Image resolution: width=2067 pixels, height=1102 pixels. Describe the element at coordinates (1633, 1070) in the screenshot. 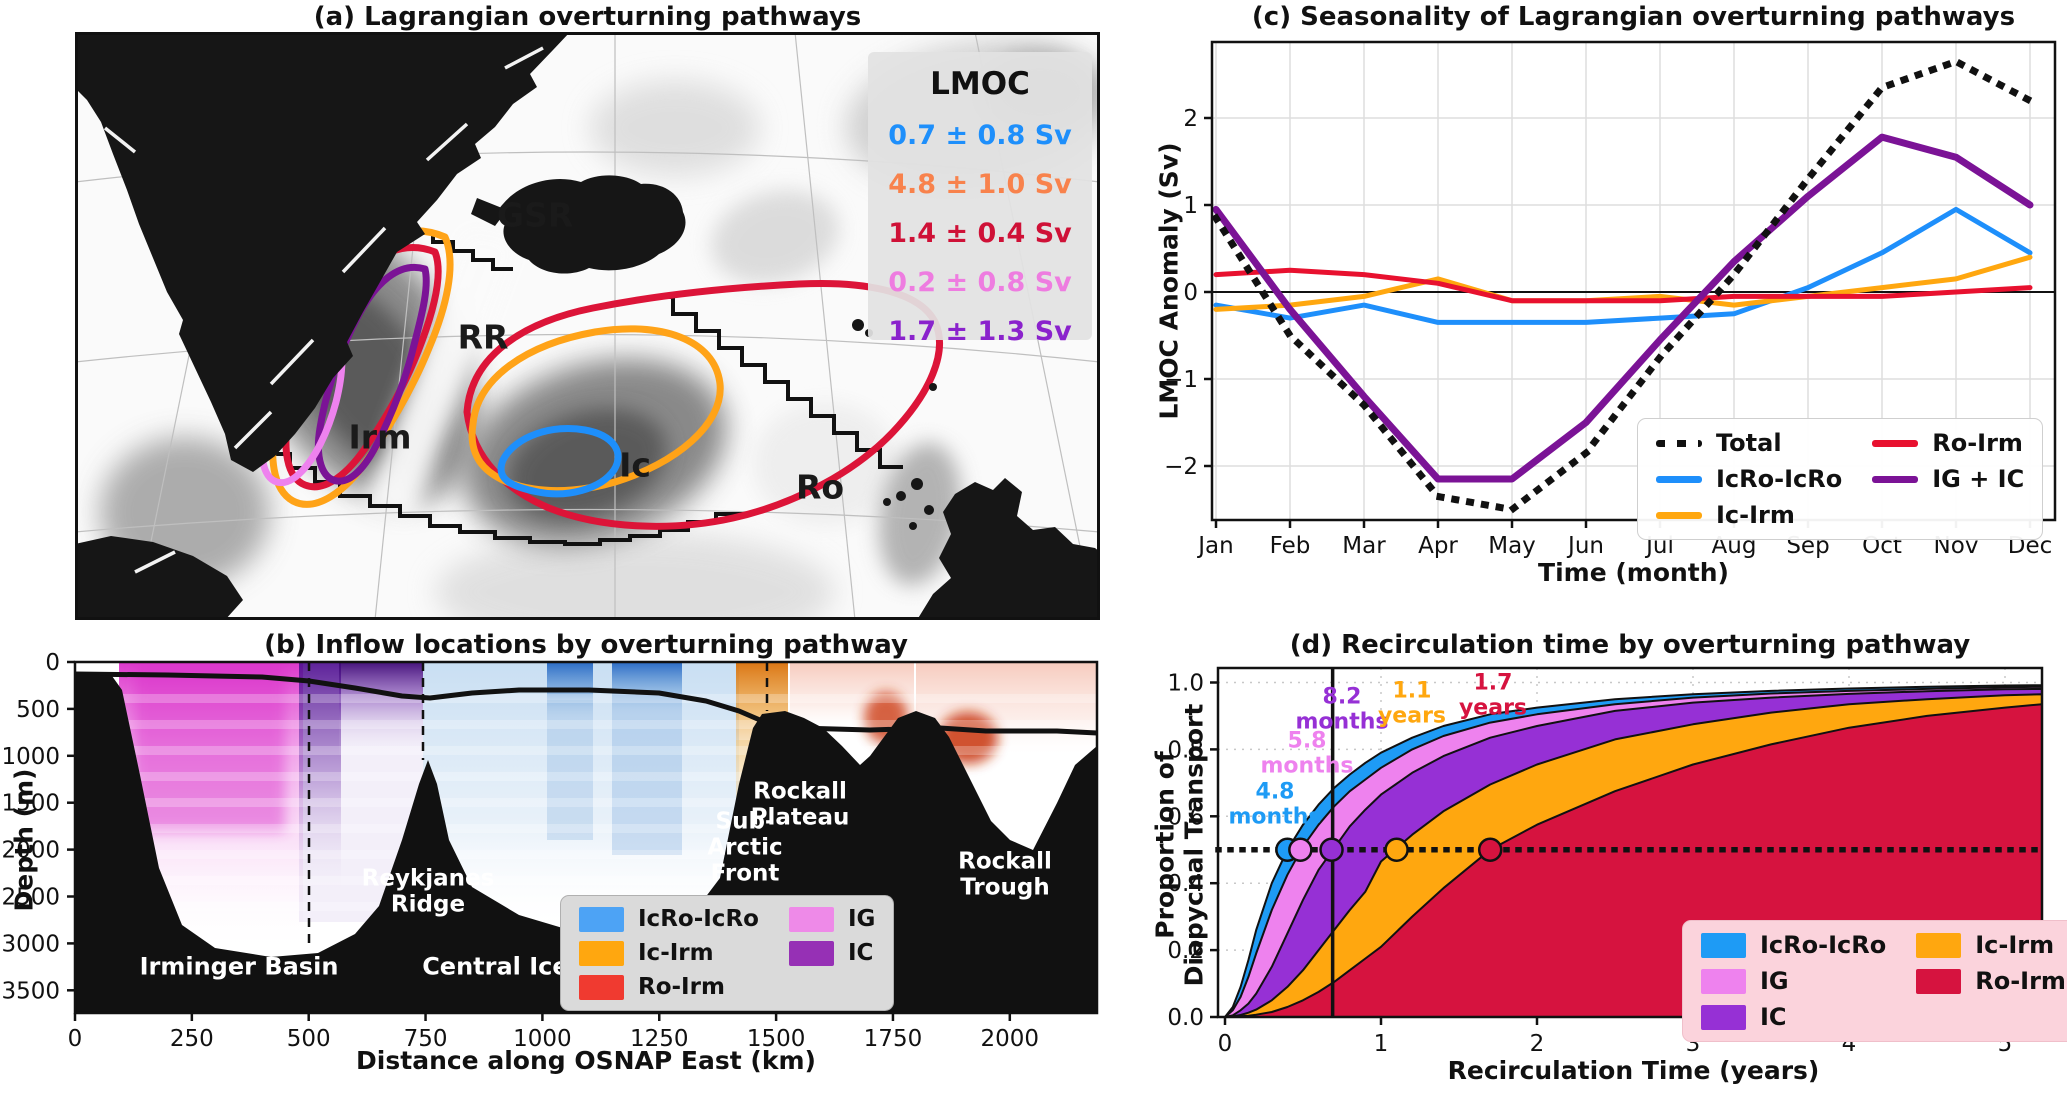

I see `panel-d-xlabel: Recirculation Time (years)` at that location.